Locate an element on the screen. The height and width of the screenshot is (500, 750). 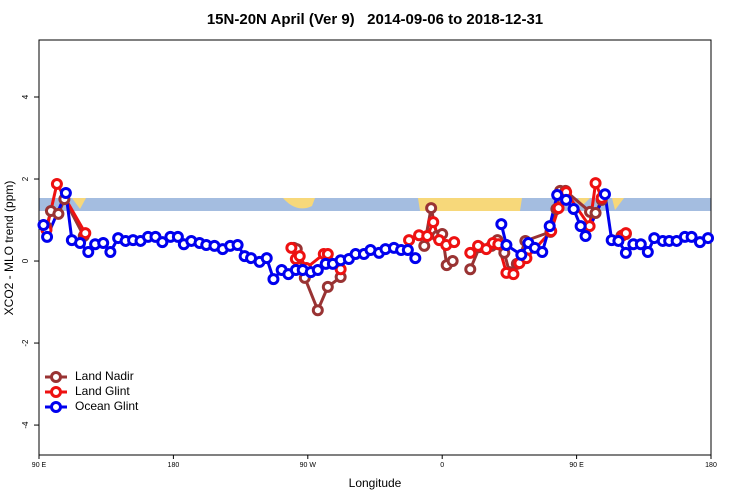
legend-label: Land Glint is located at coordinates (102, 391).